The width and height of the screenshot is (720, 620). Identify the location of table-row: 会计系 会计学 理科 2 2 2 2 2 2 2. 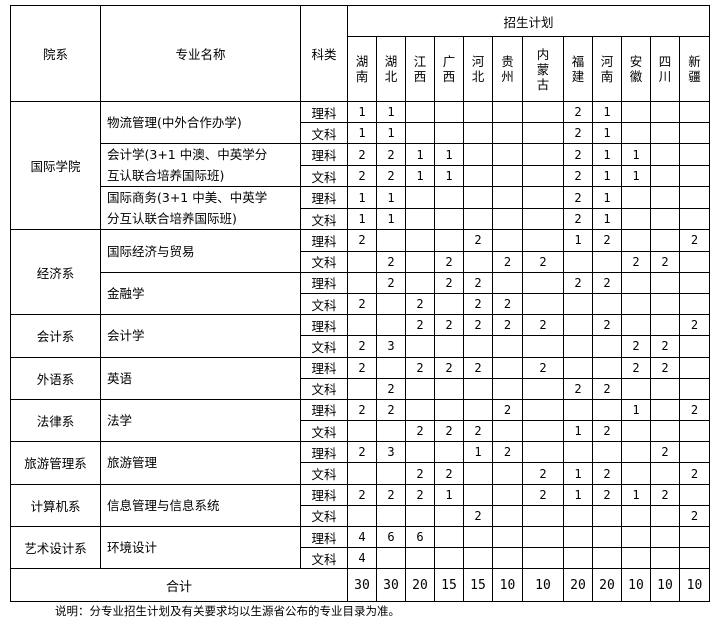
(360, 336).